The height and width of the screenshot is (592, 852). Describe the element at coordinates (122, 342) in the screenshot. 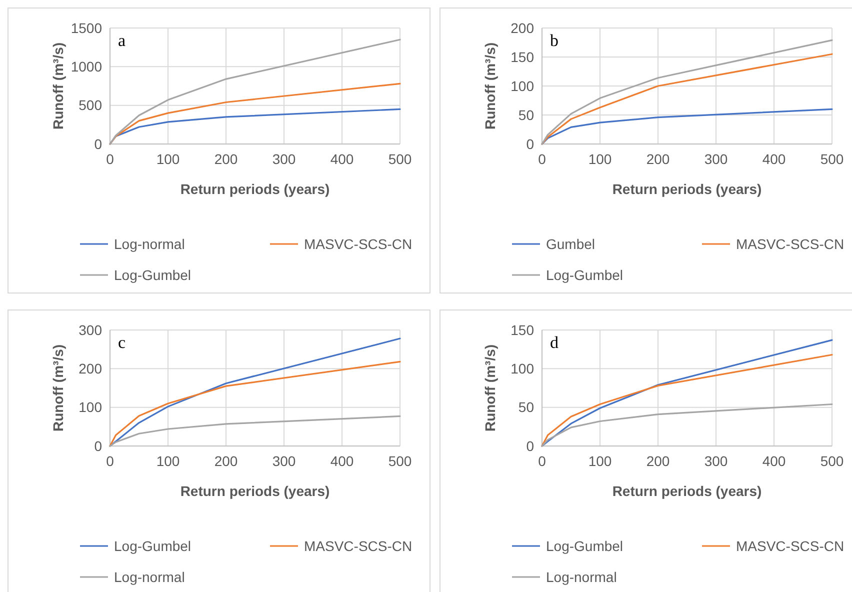

I see `annotation: c` at that location.